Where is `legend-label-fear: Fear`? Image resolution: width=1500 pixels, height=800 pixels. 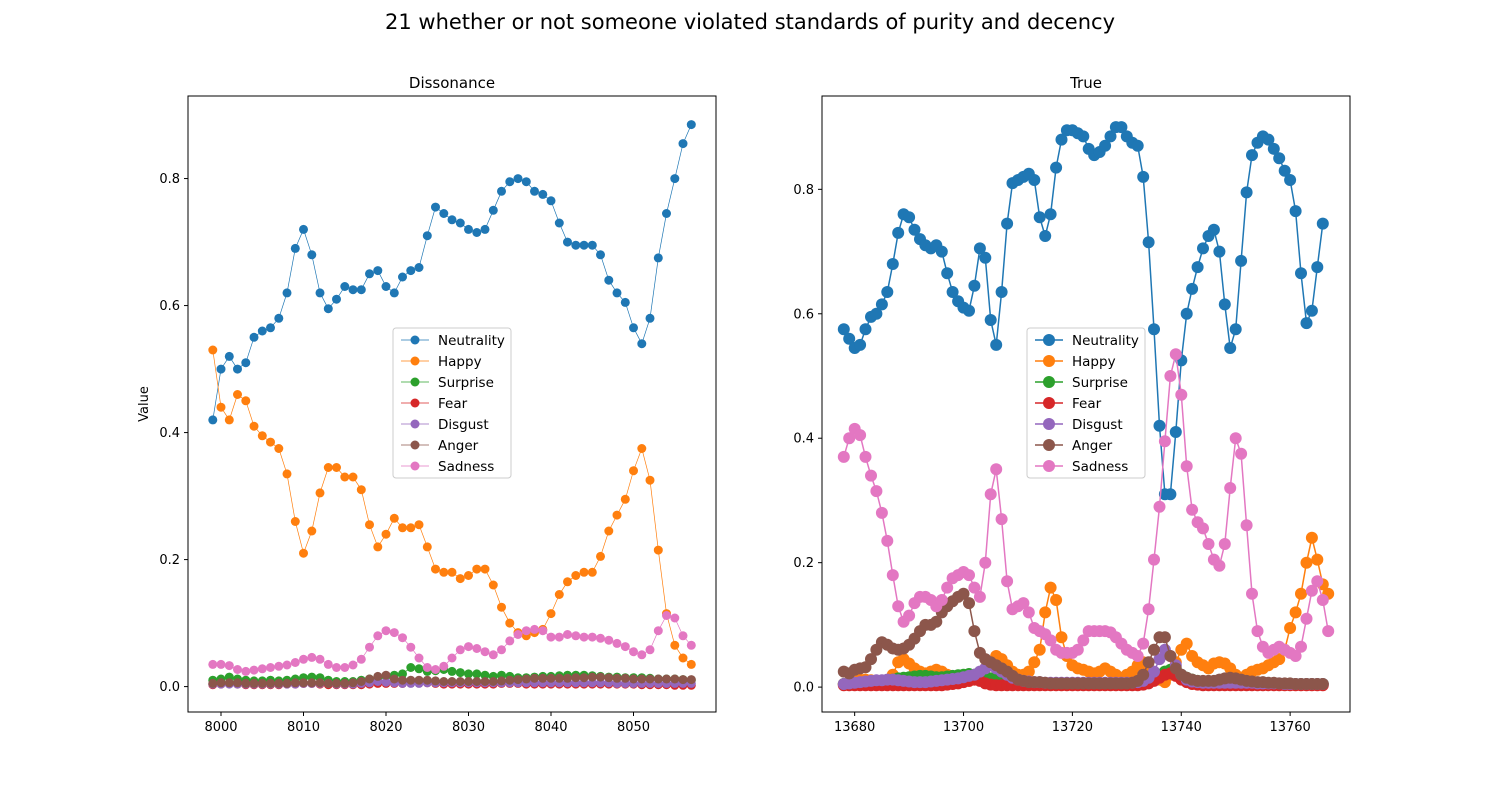 legend-label-fear: Fear is located at coordinates (453, 404).